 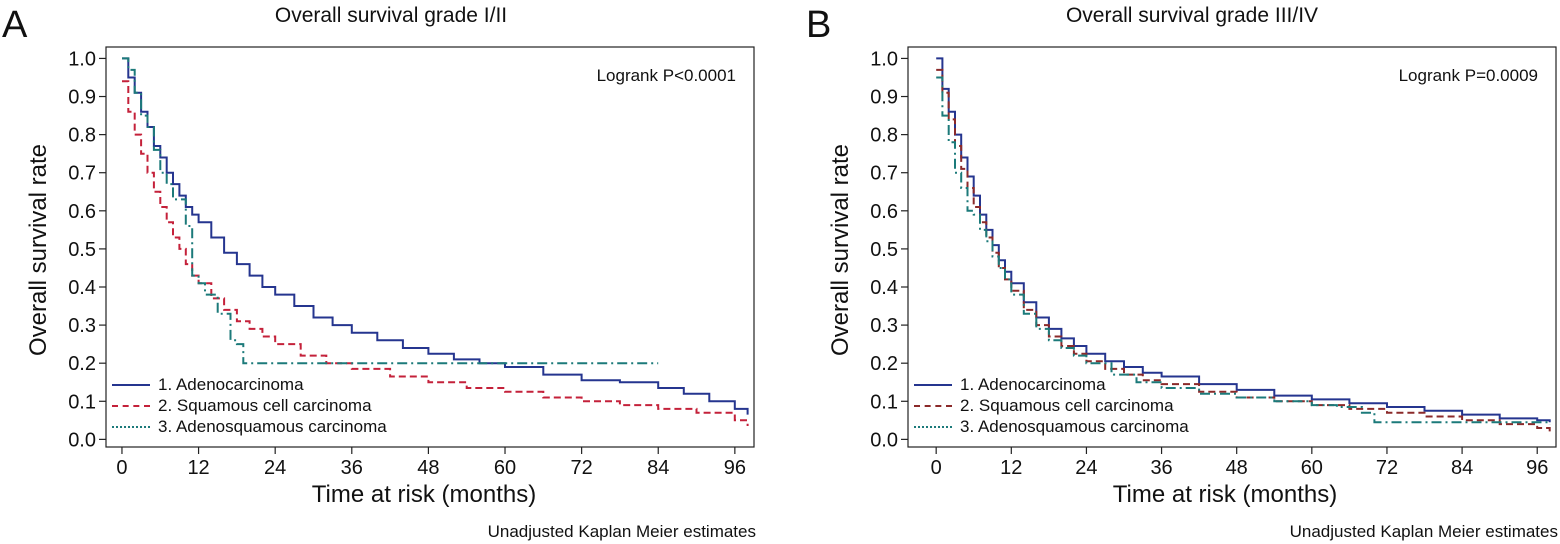 I want to click on chart-title: Overall survival grade I/II, so click(x=391, y=15).